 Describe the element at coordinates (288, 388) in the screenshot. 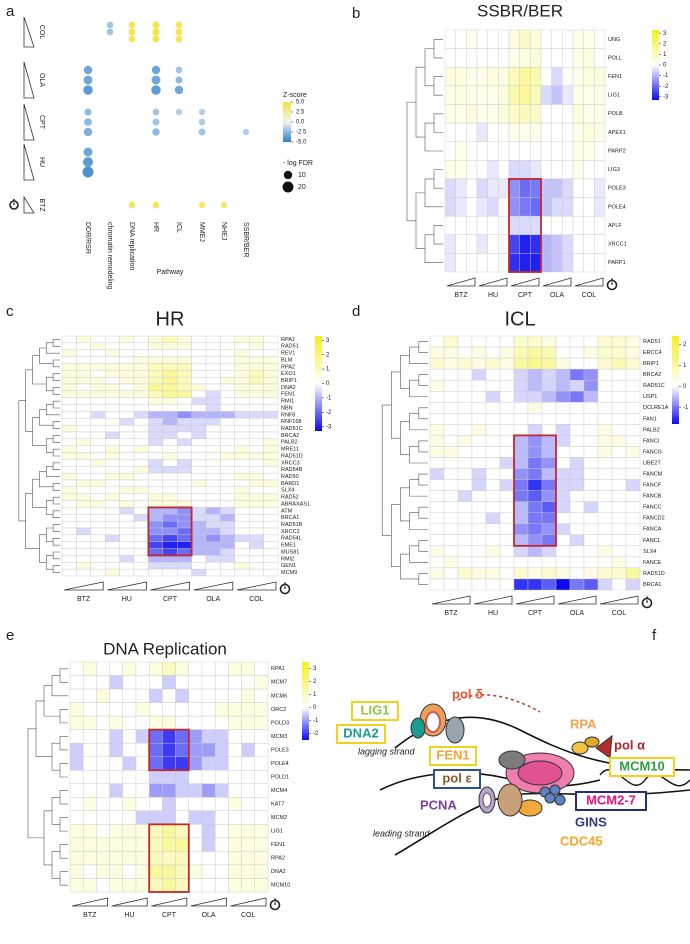

I see `row-label: DNA2` at that location.